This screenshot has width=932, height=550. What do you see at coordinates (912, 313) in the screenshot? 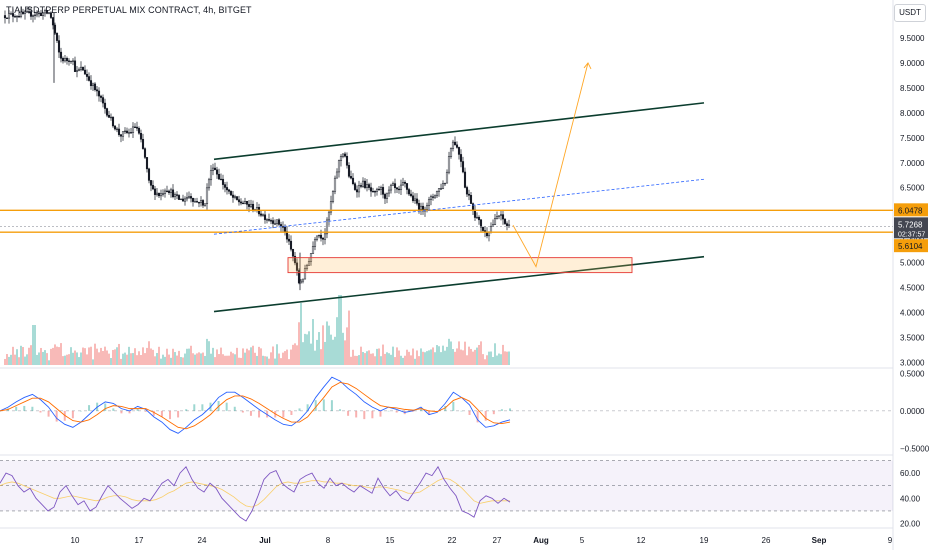
I see `price-tick-label: 4.0000` at bounding box center [912, 313].